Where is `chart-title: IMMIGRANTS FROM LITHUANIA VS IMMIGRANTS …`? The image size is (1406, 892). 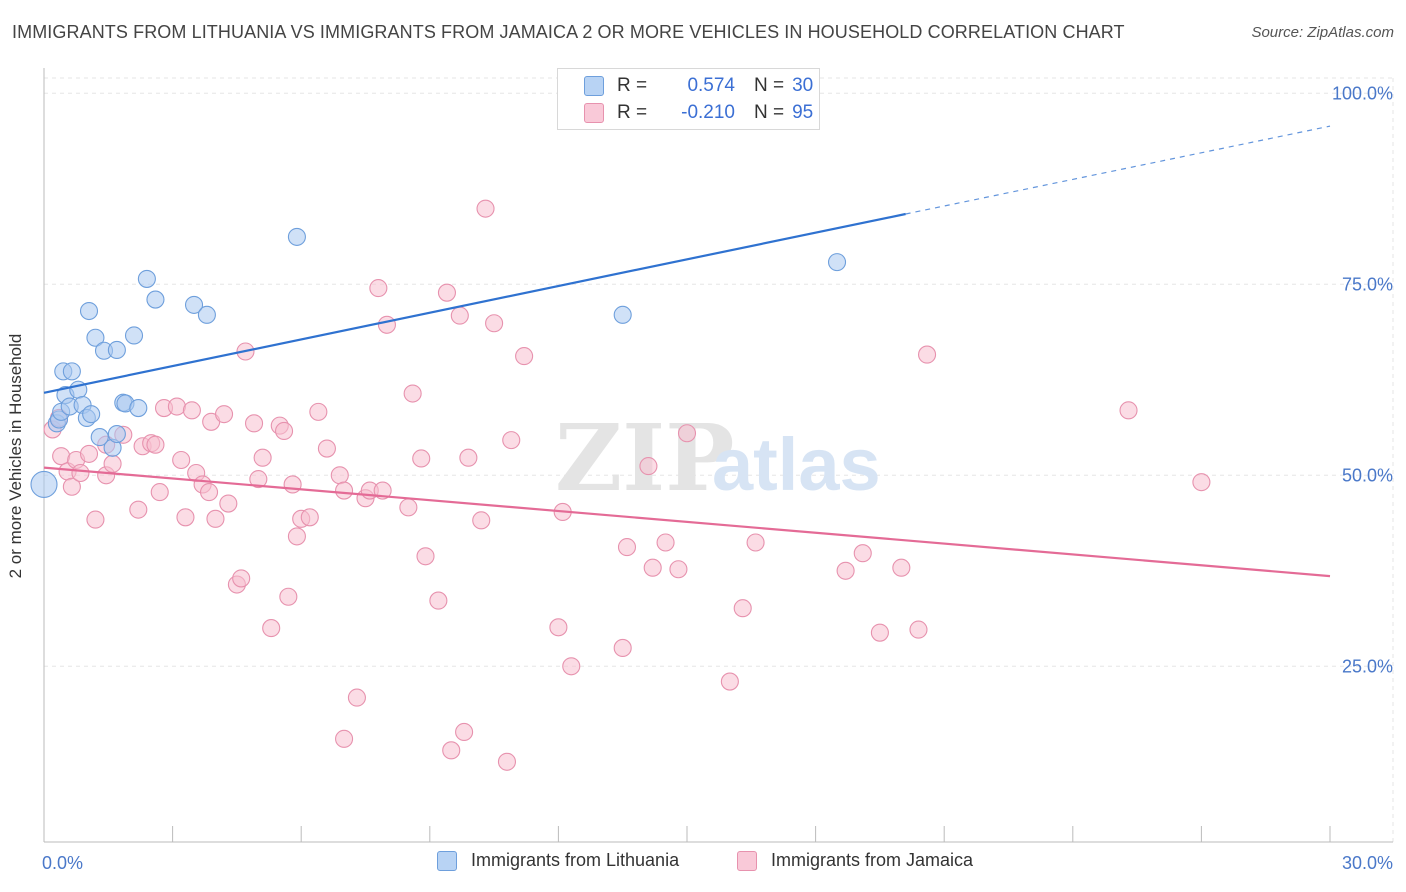 chart-title: IMMIGRANTS FROM LITHUANIA VS IMMIGRANTS … is located at coordinates (568, 32).